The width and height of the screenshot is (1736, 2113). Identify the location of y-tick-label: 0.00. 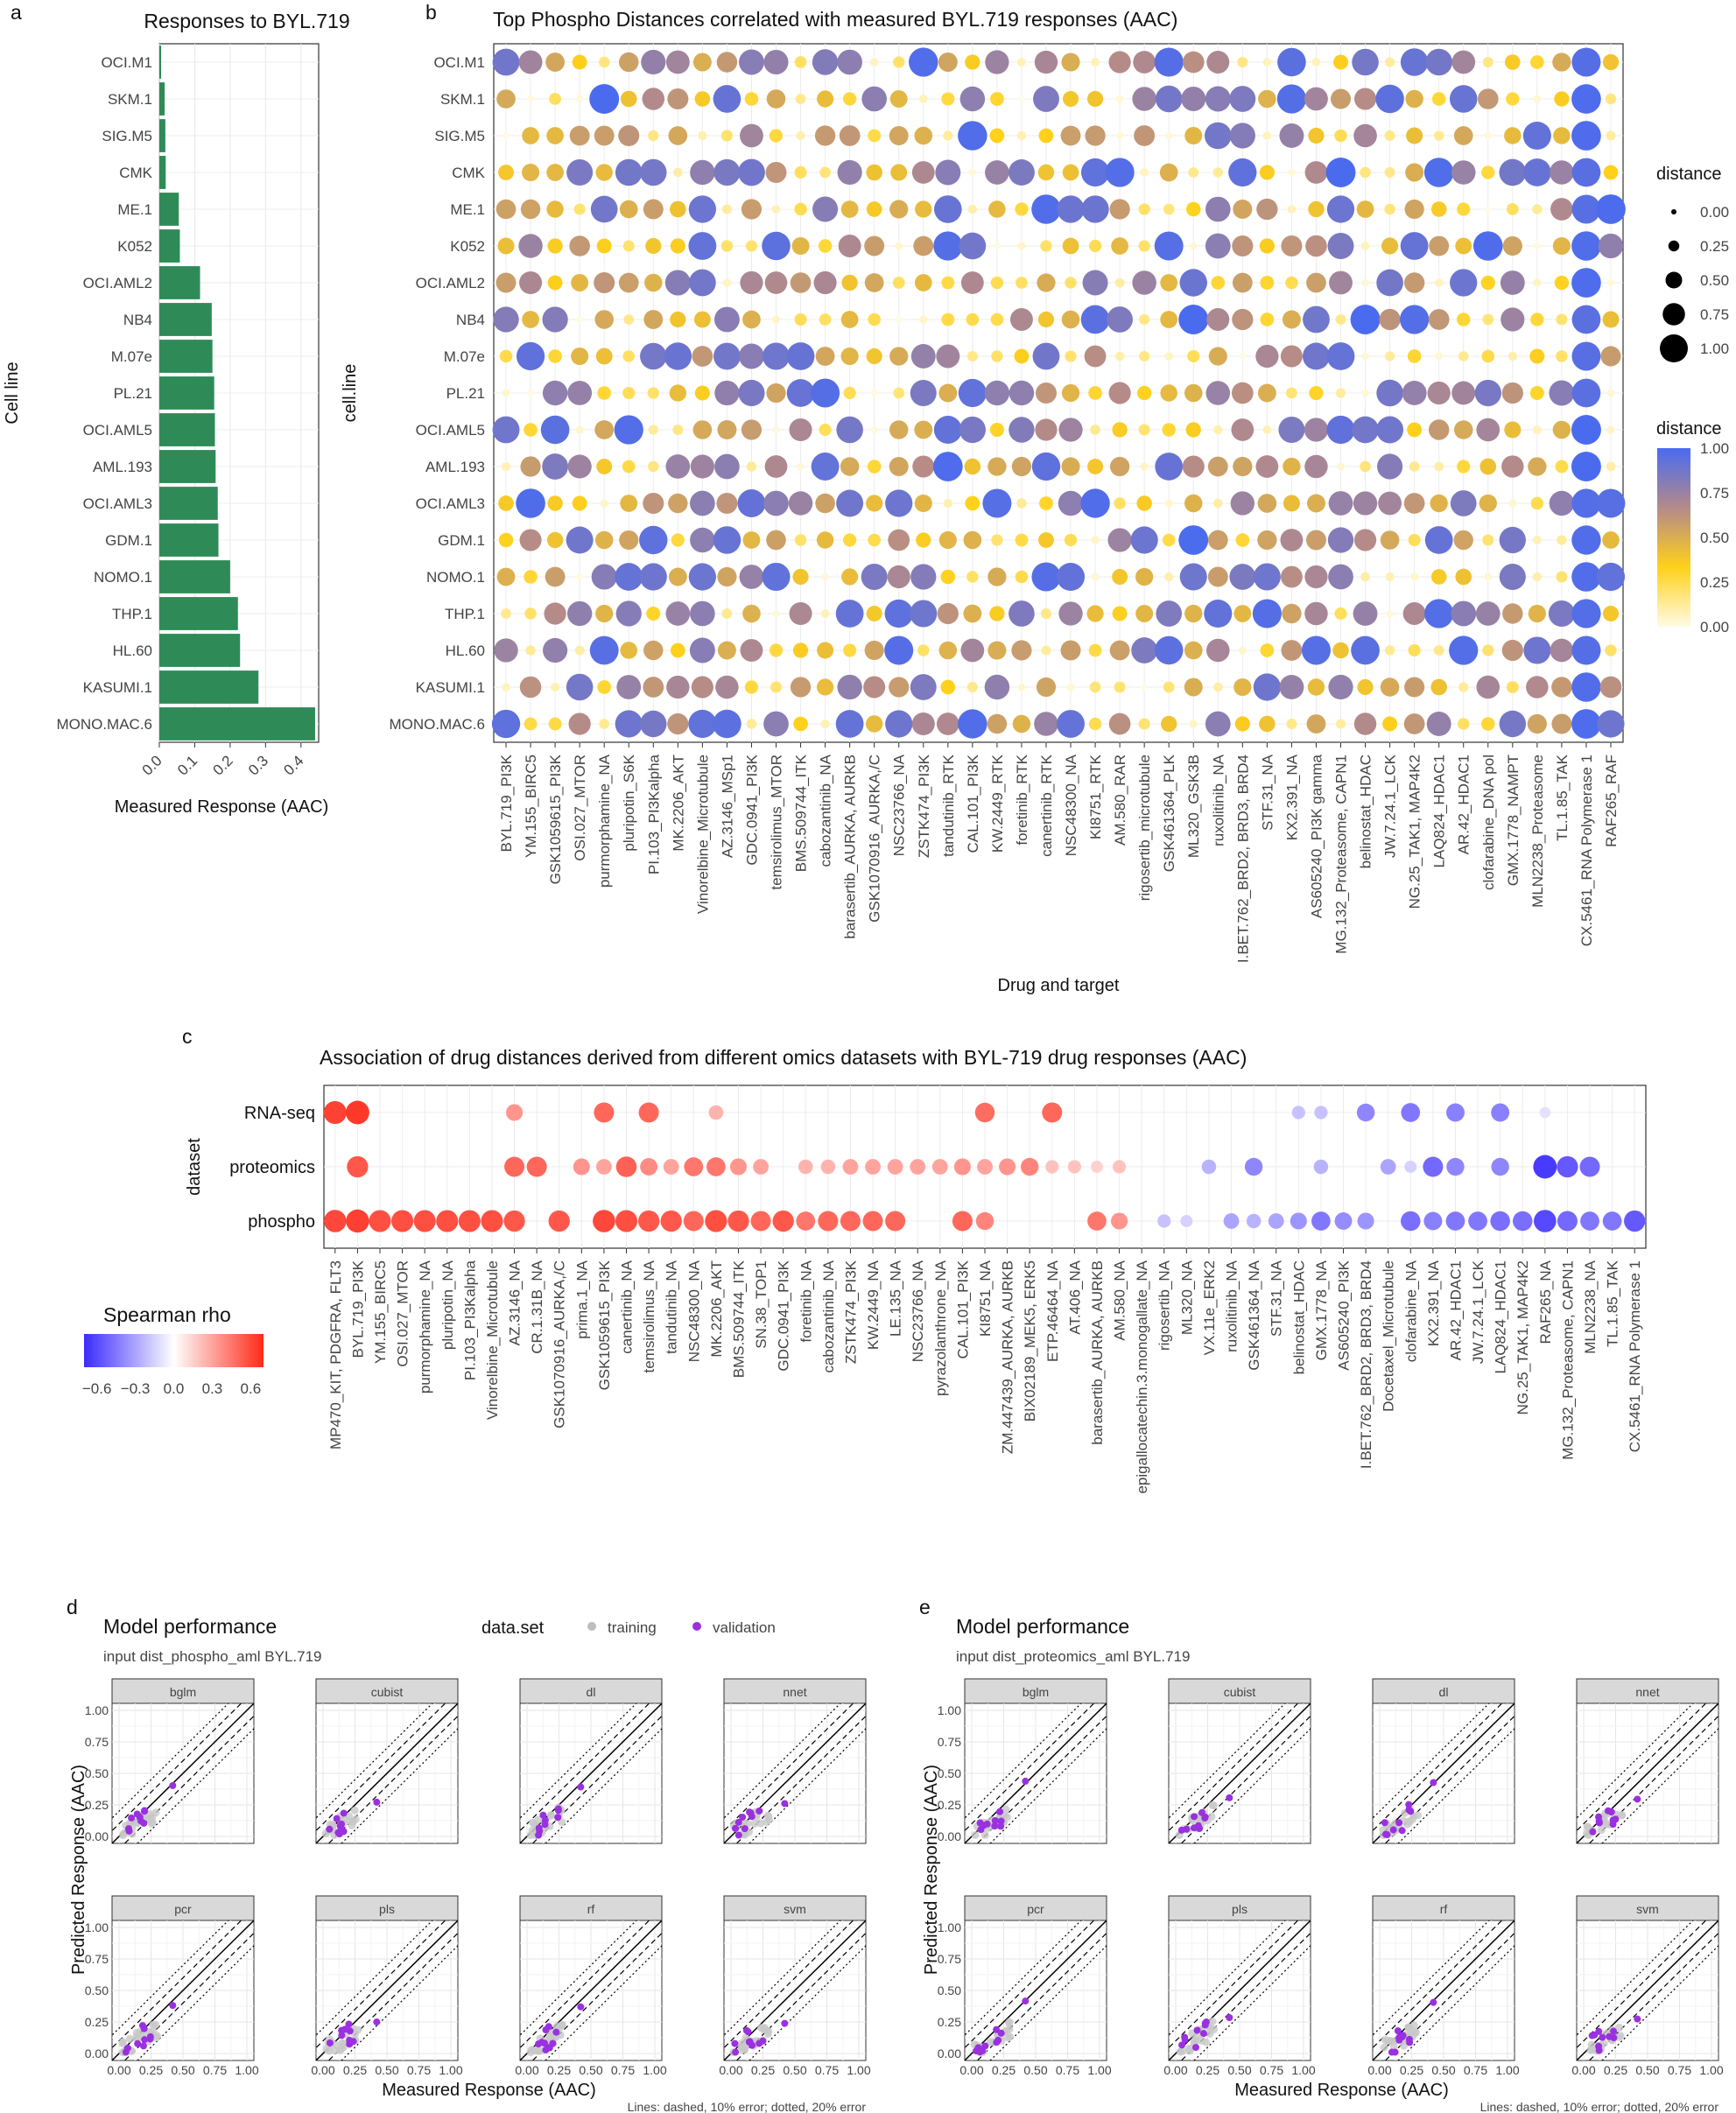
(949, 2053).